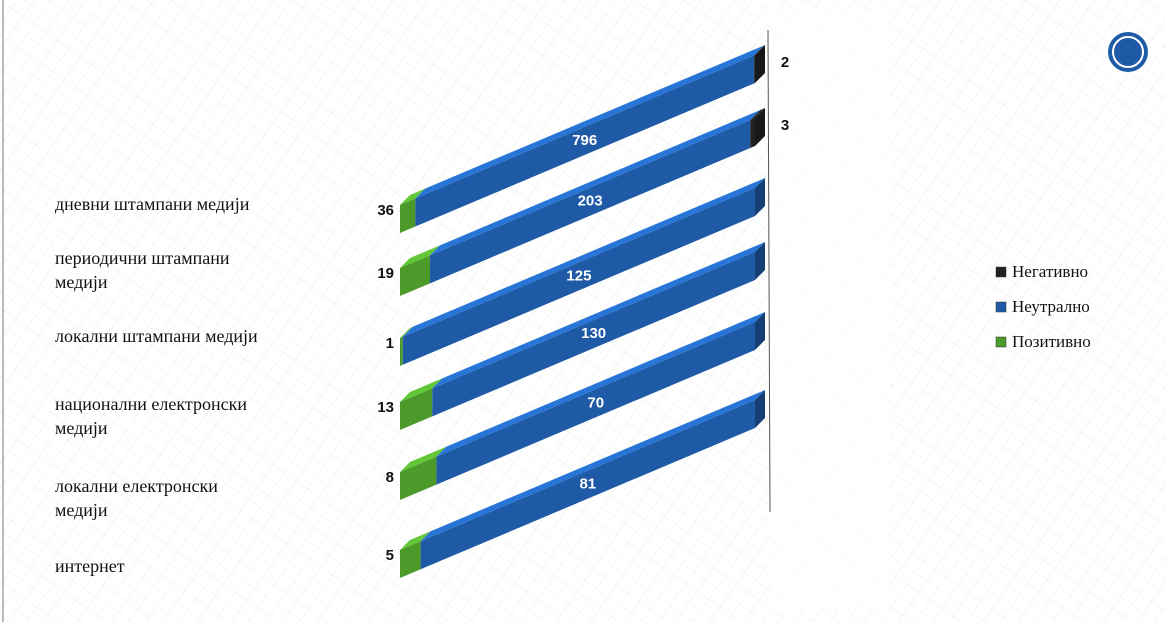 The height and width of the screenshot is (622, 1166). What do you see at coordinates (830, 310) in the screenshot?
I see `background-panel` at bounding box center [830, 310].